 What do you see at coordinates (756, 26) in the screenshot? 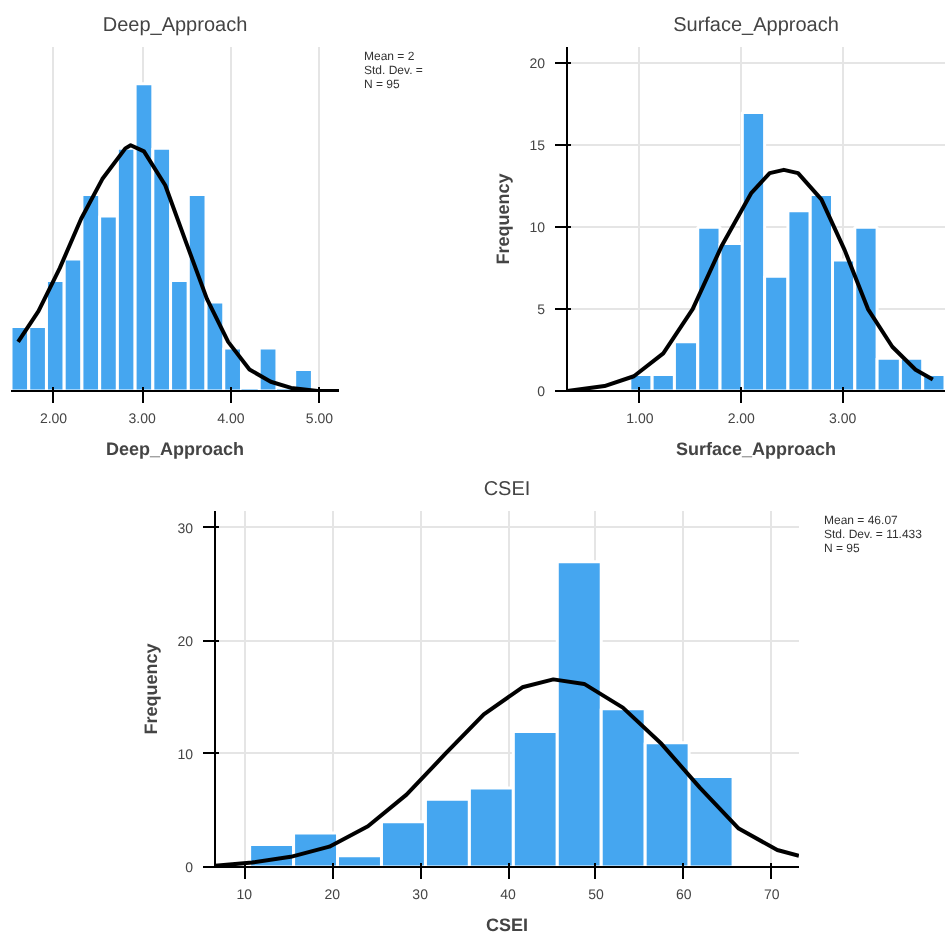
I see `chart-title: Surface_Approach` at bounding box center [756, 26].